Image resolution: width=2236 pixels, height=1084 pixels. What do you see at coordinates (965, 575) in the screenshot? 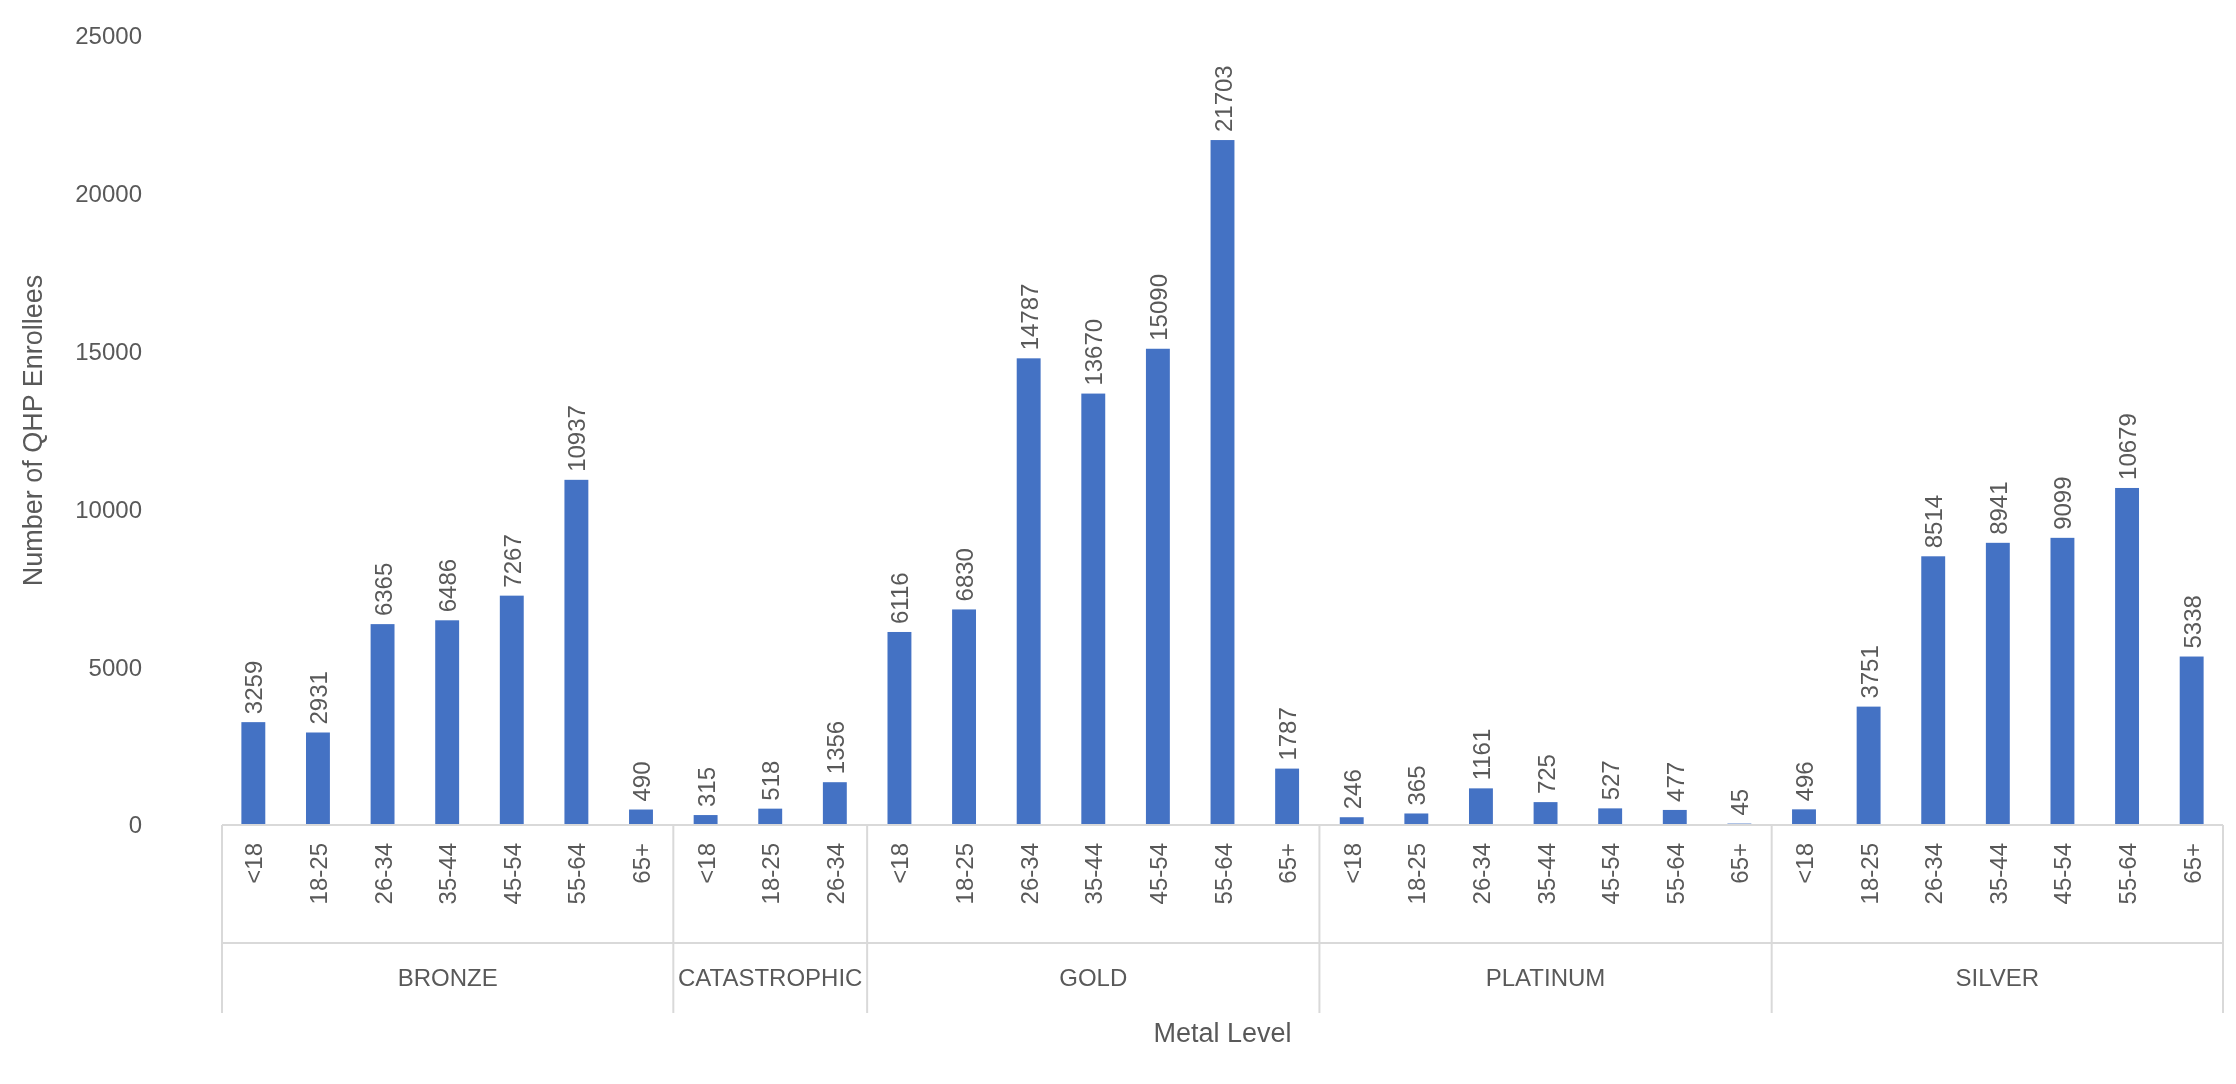
I see `data-label: 6830` at bounding box center [965, 575].